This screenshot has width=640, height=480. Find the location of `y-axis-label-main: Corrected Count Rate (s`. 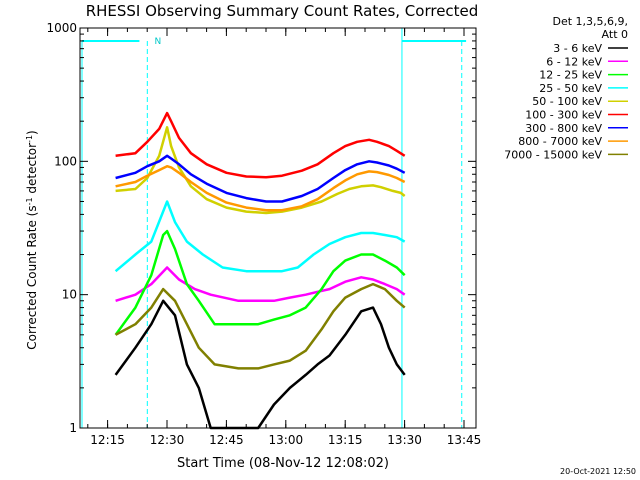

y-axis-label-main: Corrected Count Rate (s is located at coordinates (32, 277).